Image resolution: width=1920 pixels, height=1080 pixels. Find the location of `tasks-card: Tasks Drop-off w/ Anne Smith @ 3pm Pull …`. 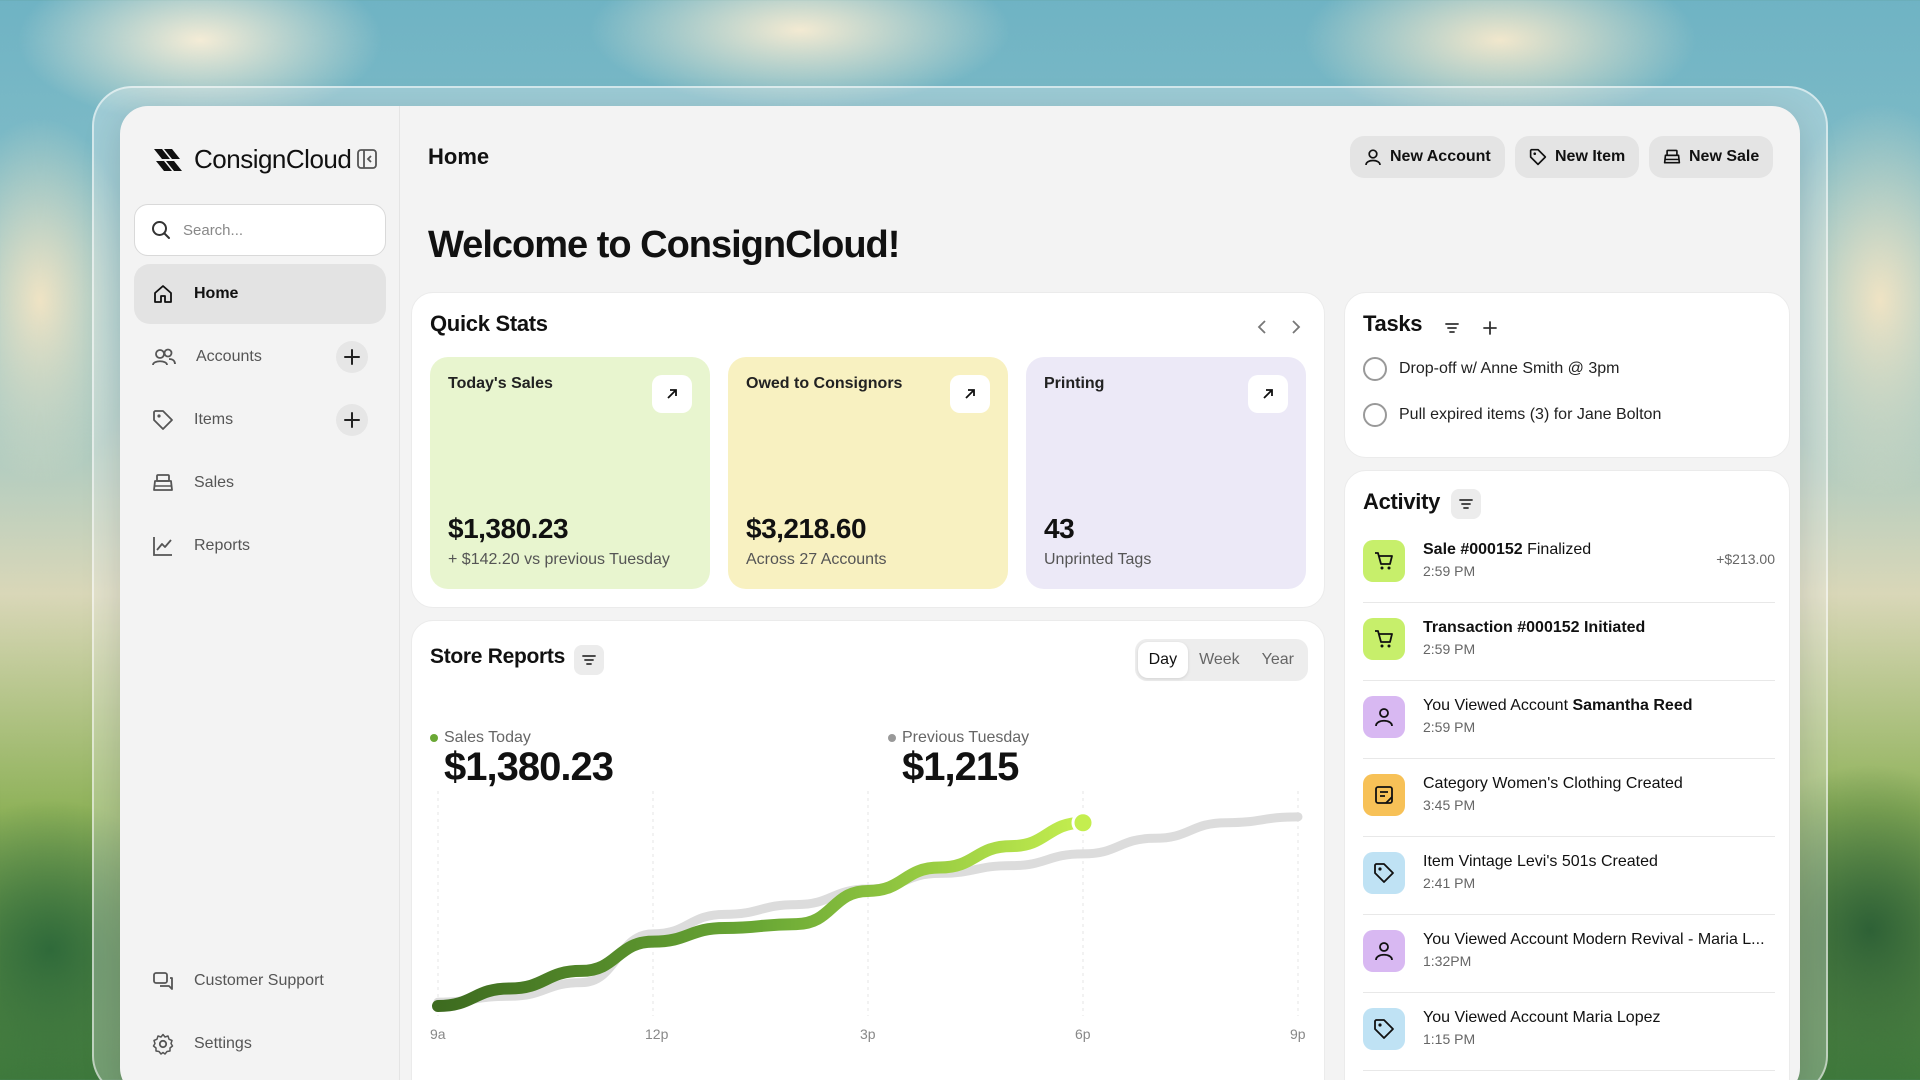

tasks-card: Tasks Drop-off w/ Anne Smith @ 3pm Pull … is located at coordinates (1567, 375).